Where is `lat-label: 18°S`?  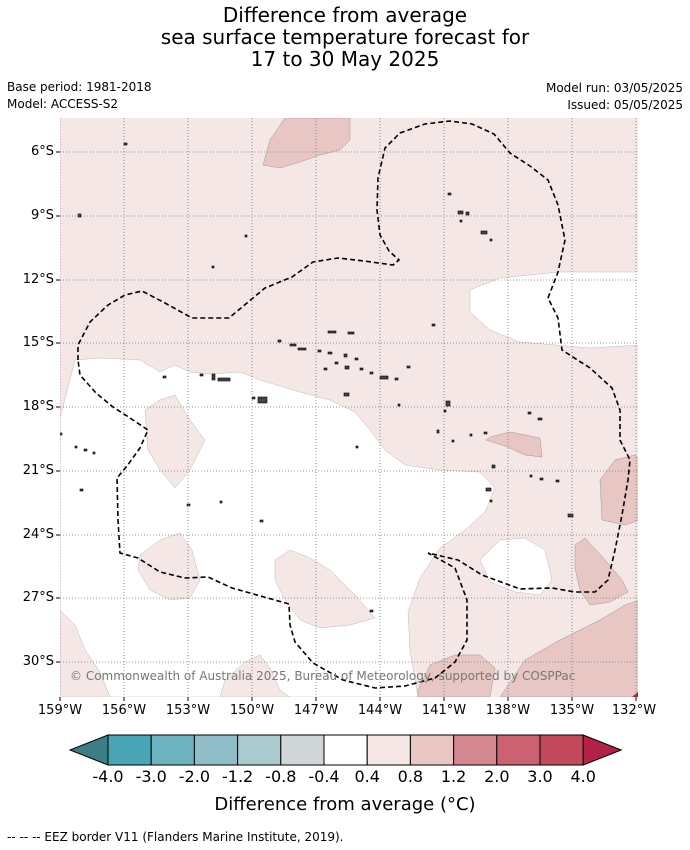
lat-label: 18°S is located at coordinates (38, 406).